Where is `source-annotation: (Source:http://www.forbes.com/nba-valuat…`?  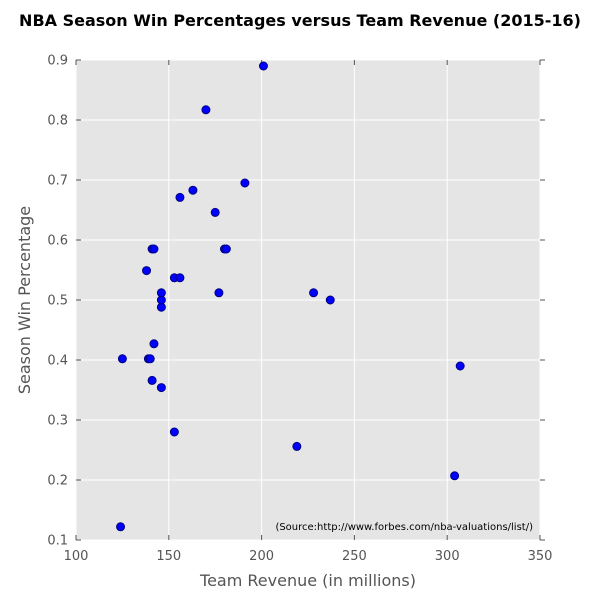
source-annotation: (Source:http://www.forbes.com/nba-valuat… is located at coordinates (404, 527).